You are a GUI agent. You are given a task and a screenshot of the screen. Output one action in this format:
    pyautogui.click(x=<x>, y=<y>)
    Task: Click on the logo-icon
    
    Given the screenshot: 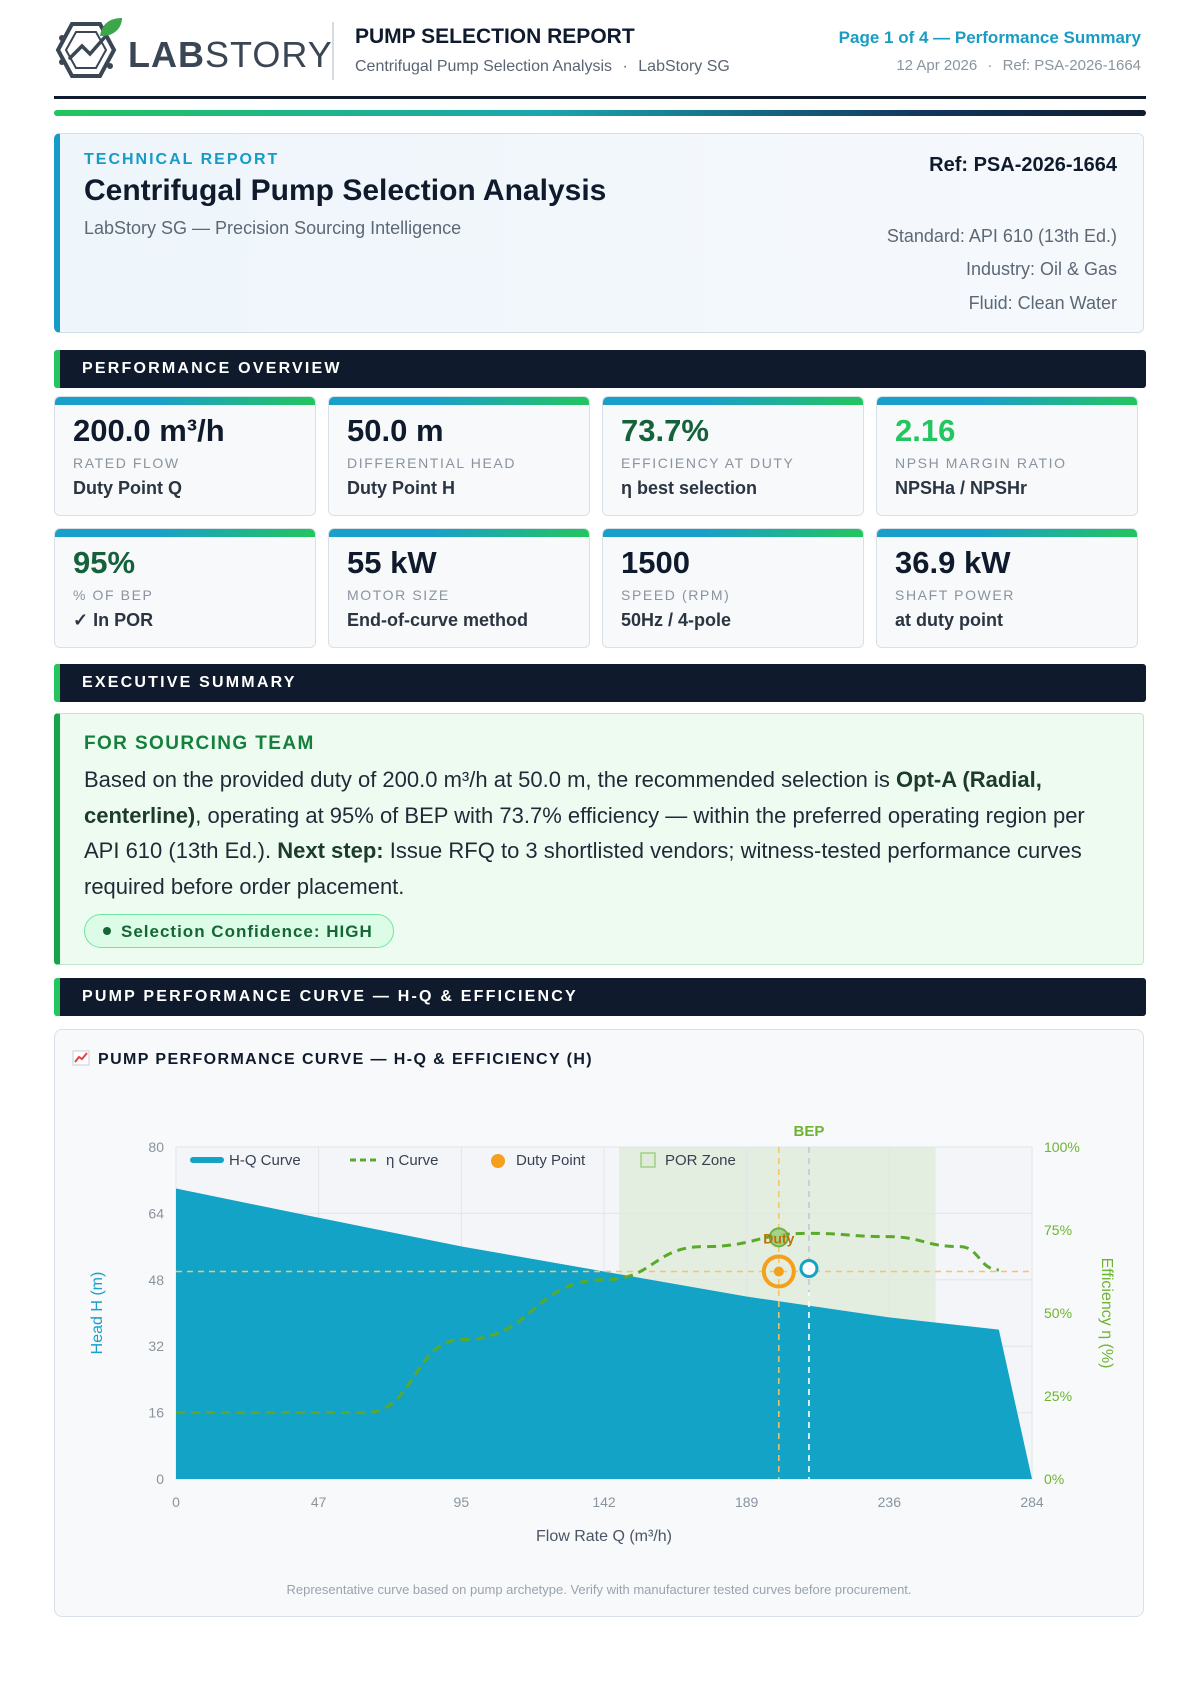 What is the action you would take?
    pyautogui.click(x=88, y=48)
    